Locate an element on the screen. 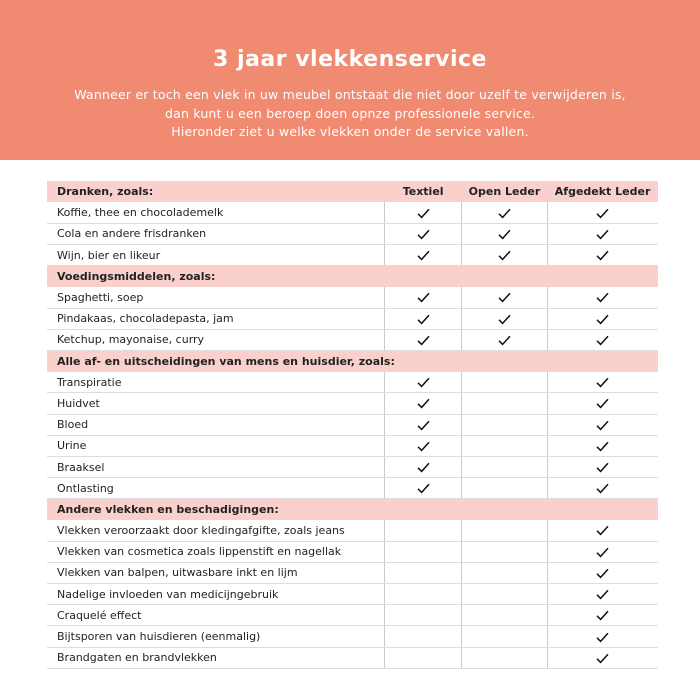  table-row: Bloed is located at coordinates (352, 425).